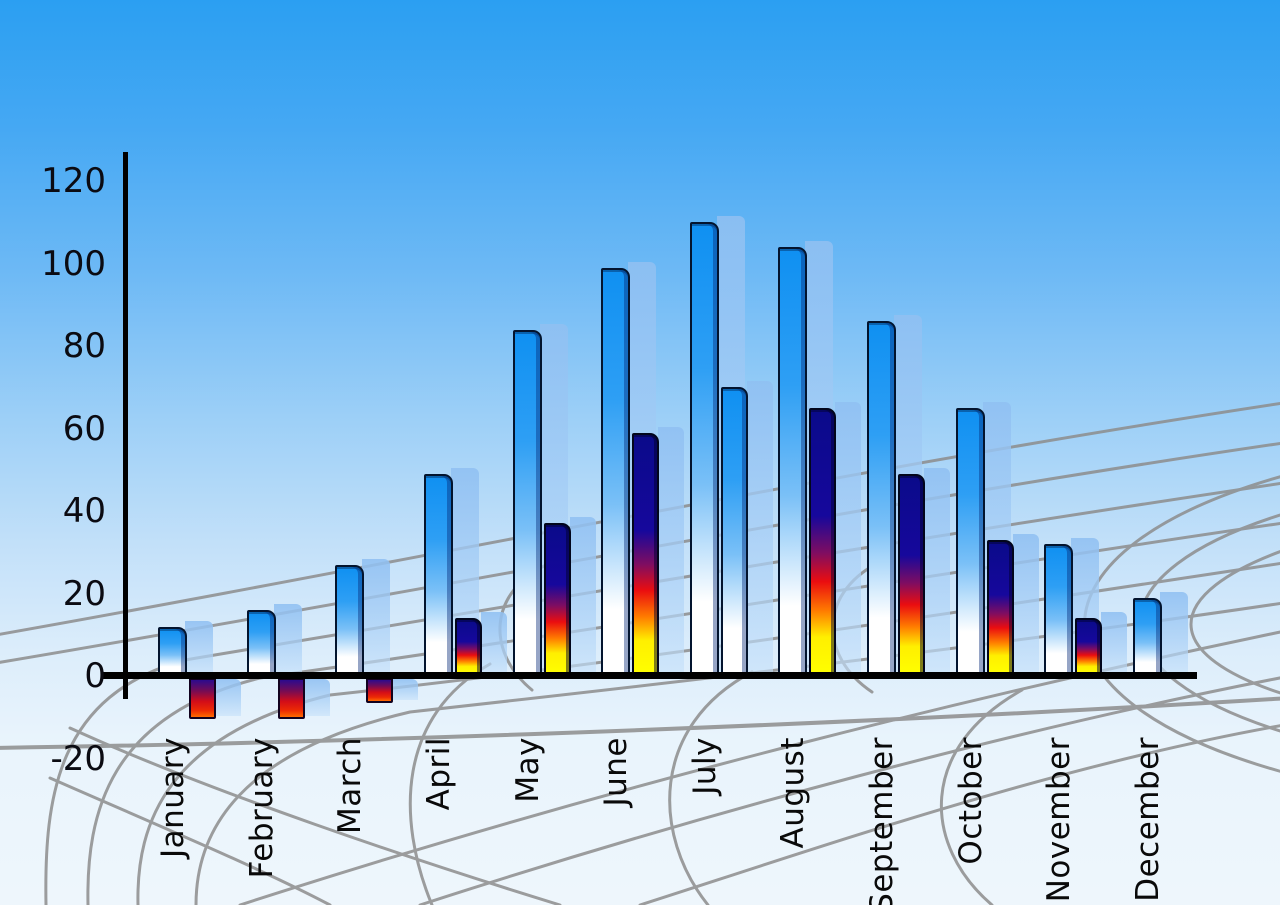  Describe the element at coordinates (582, 596) in the screenshot. I see `bar-shadow-may-secondary` at that location.